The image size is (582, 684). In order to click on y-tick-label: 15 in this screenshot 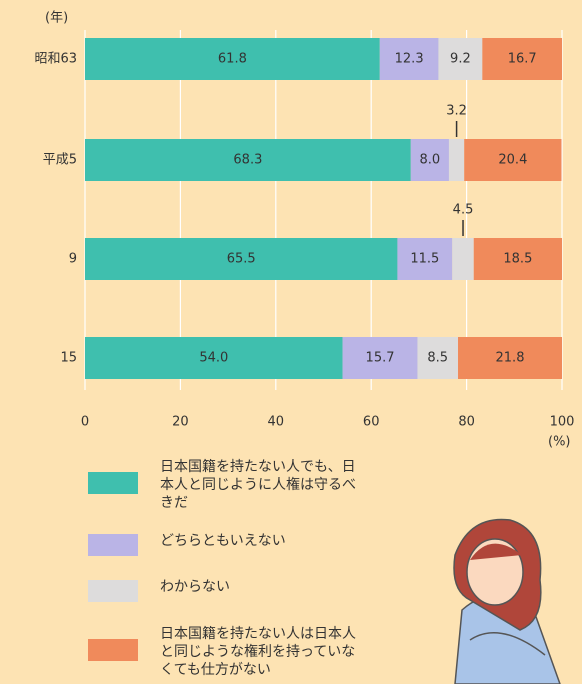, I will do `click(68, 358)`.